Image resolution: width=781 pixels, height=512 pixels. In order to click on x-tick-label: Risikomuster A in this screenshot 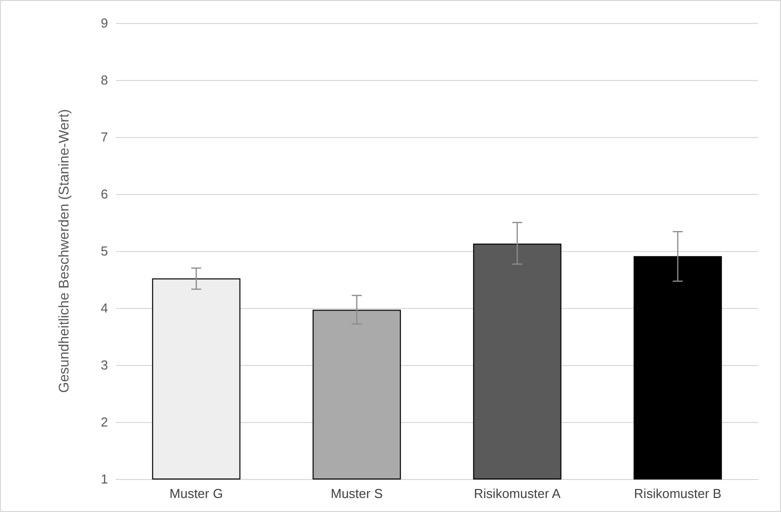, I will do `click(517, 493)`.